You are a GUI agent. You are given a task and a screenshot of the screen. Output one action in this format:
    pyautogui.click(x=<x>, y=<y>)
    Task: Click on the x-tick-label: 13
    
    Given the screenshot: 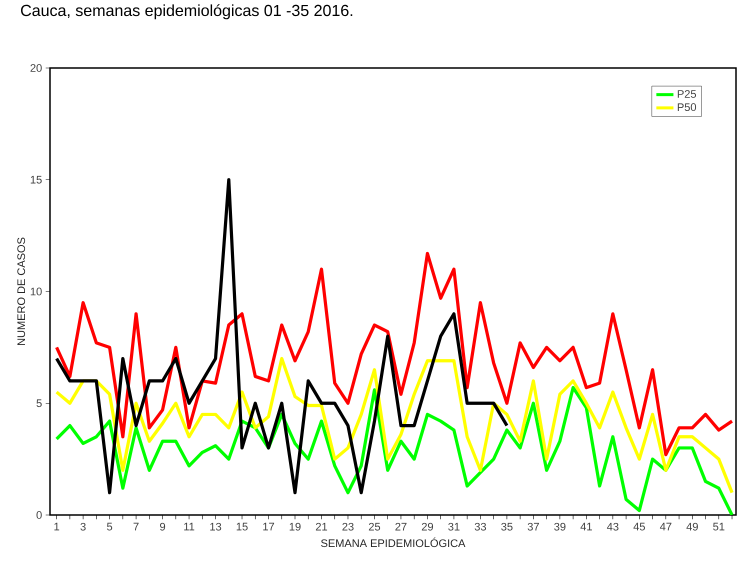 What is the action you would take?
    pyautogui.click(x=216, y=526)
    